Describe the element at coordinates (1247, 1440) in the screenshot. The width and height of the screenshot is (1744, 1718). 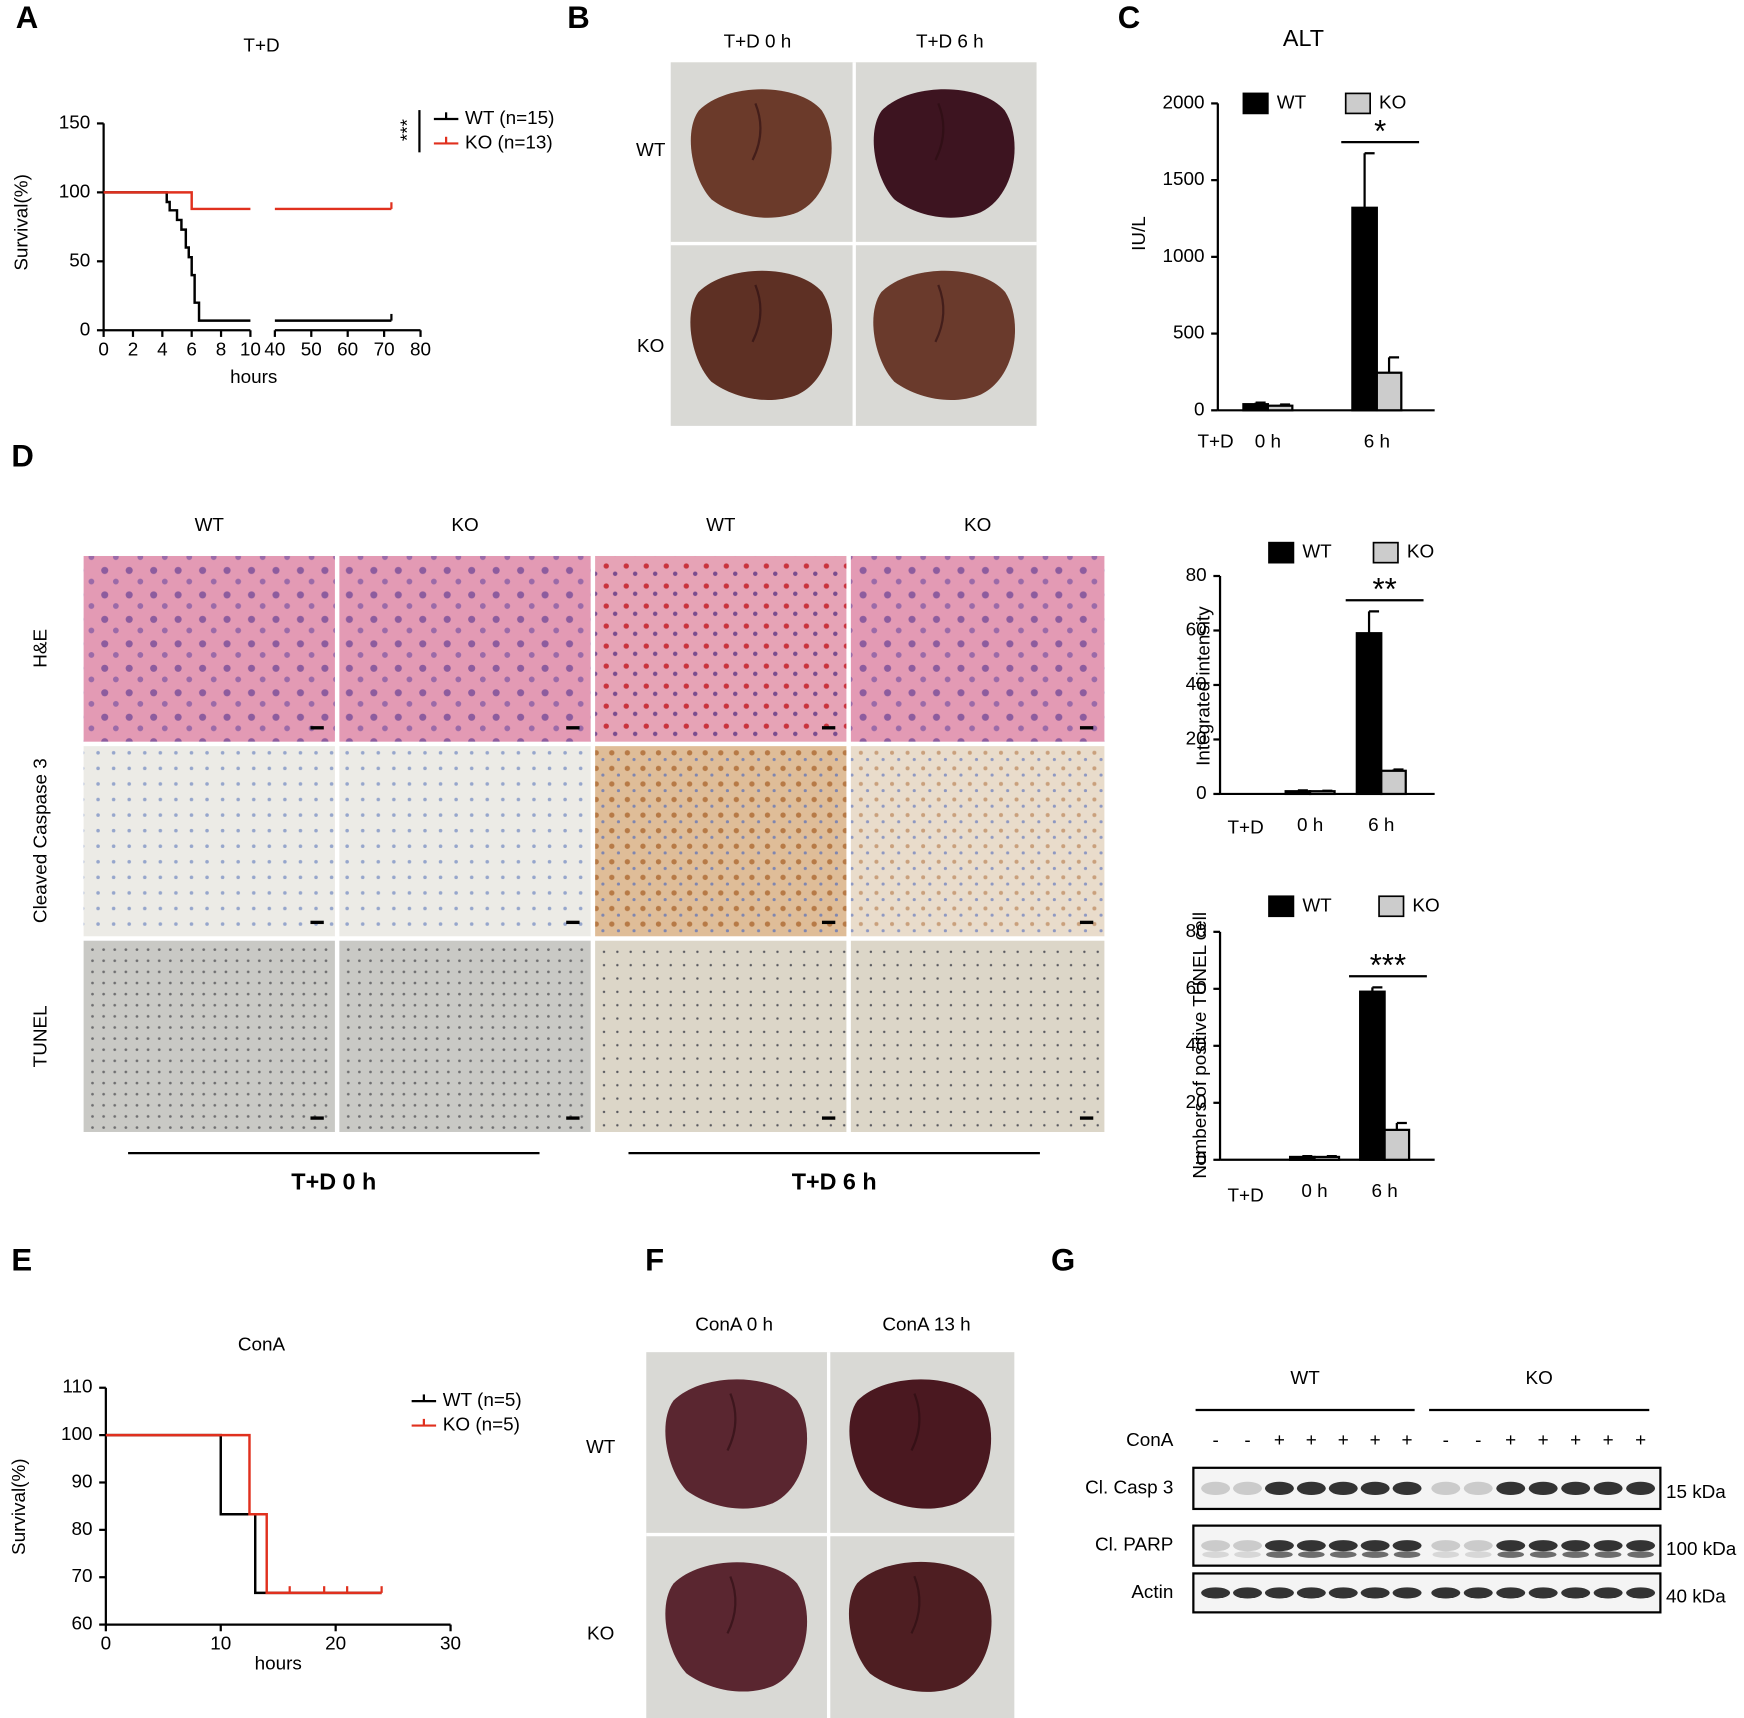
I see `lane-label: -` at that location.